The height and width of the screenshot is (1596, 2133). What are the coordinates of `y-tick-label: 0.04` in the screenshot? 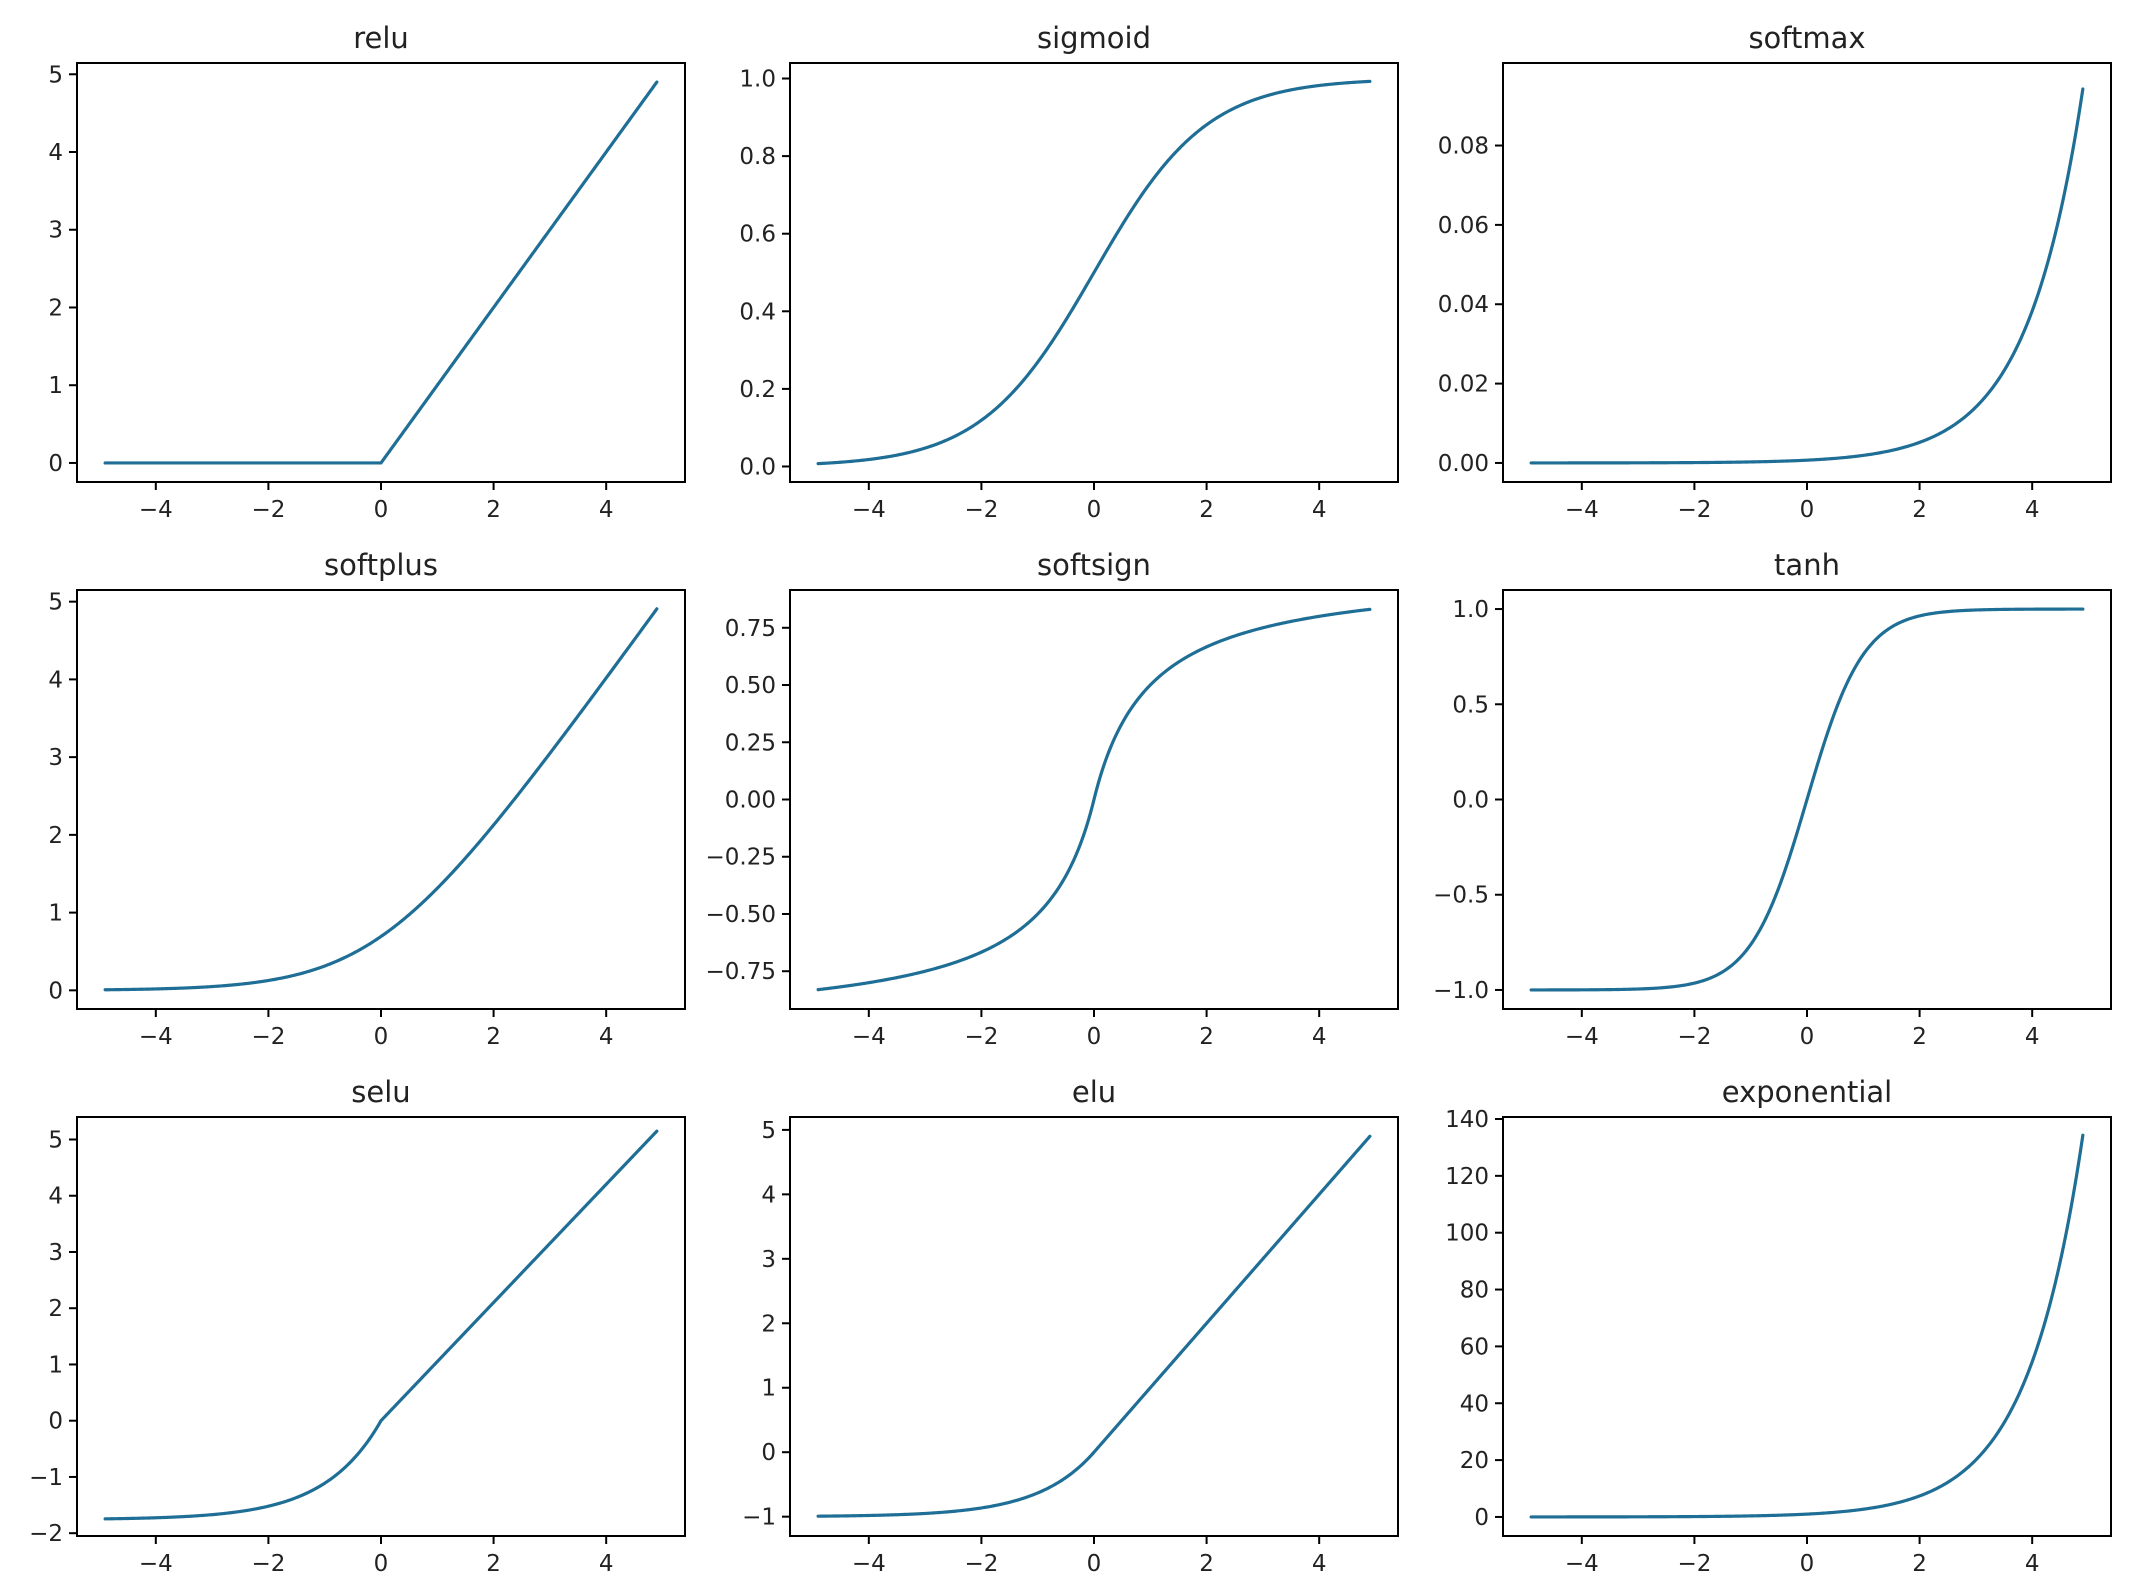 It's located at (1463, 305).